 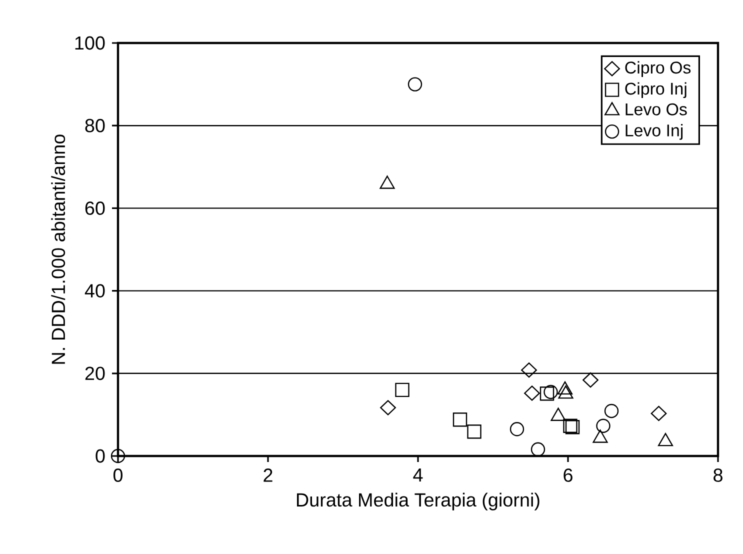 What do you see at coordinates (90, 43) in the screenshot?
I see `y-tick-label: 100` at bounding box center [90, 43].